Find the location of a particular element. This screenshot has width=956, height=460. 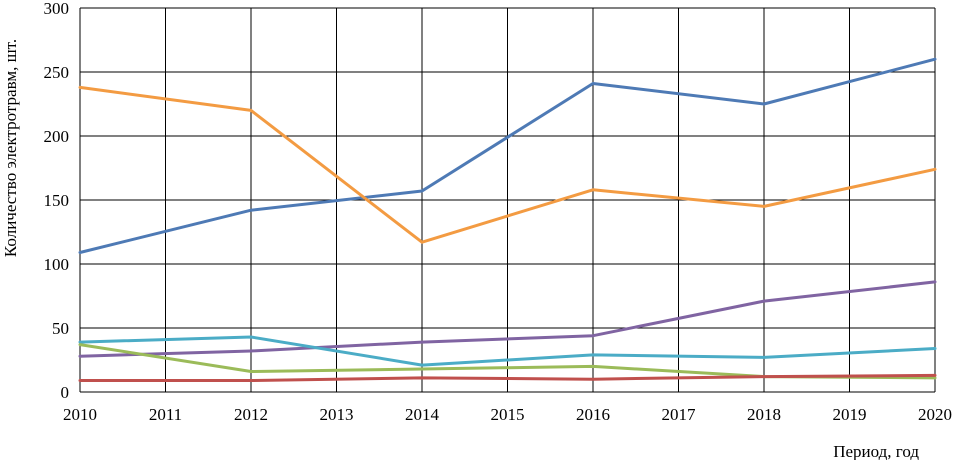

y-tick-label: 100 is located at coordinates (57, 264).